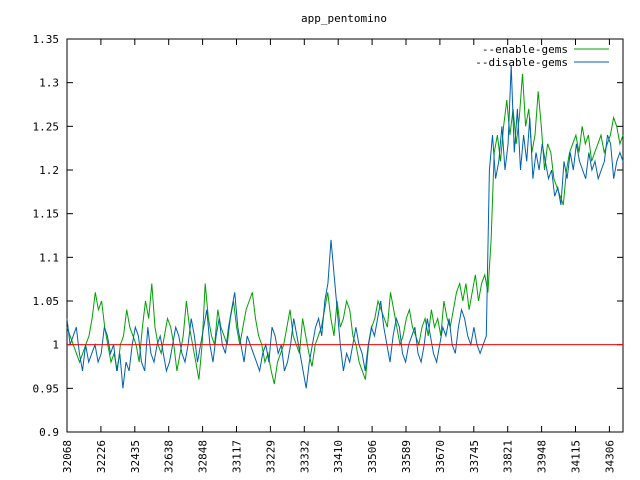  I want to click on x-tick-label: 33229, so click(270, 456).